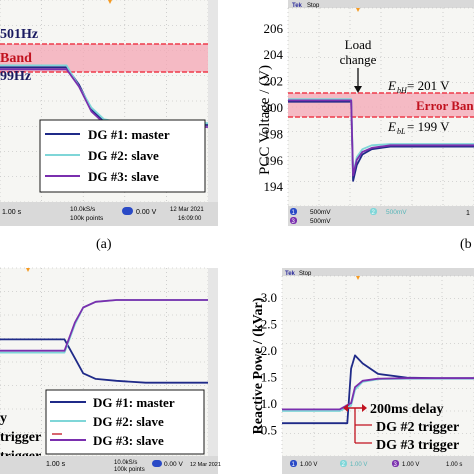  What do you see at coordinates (265, 120) in the screenshot?
I see `panel-b-y-label: PCC Voltage / (V)` at bounding box center [265, 120].